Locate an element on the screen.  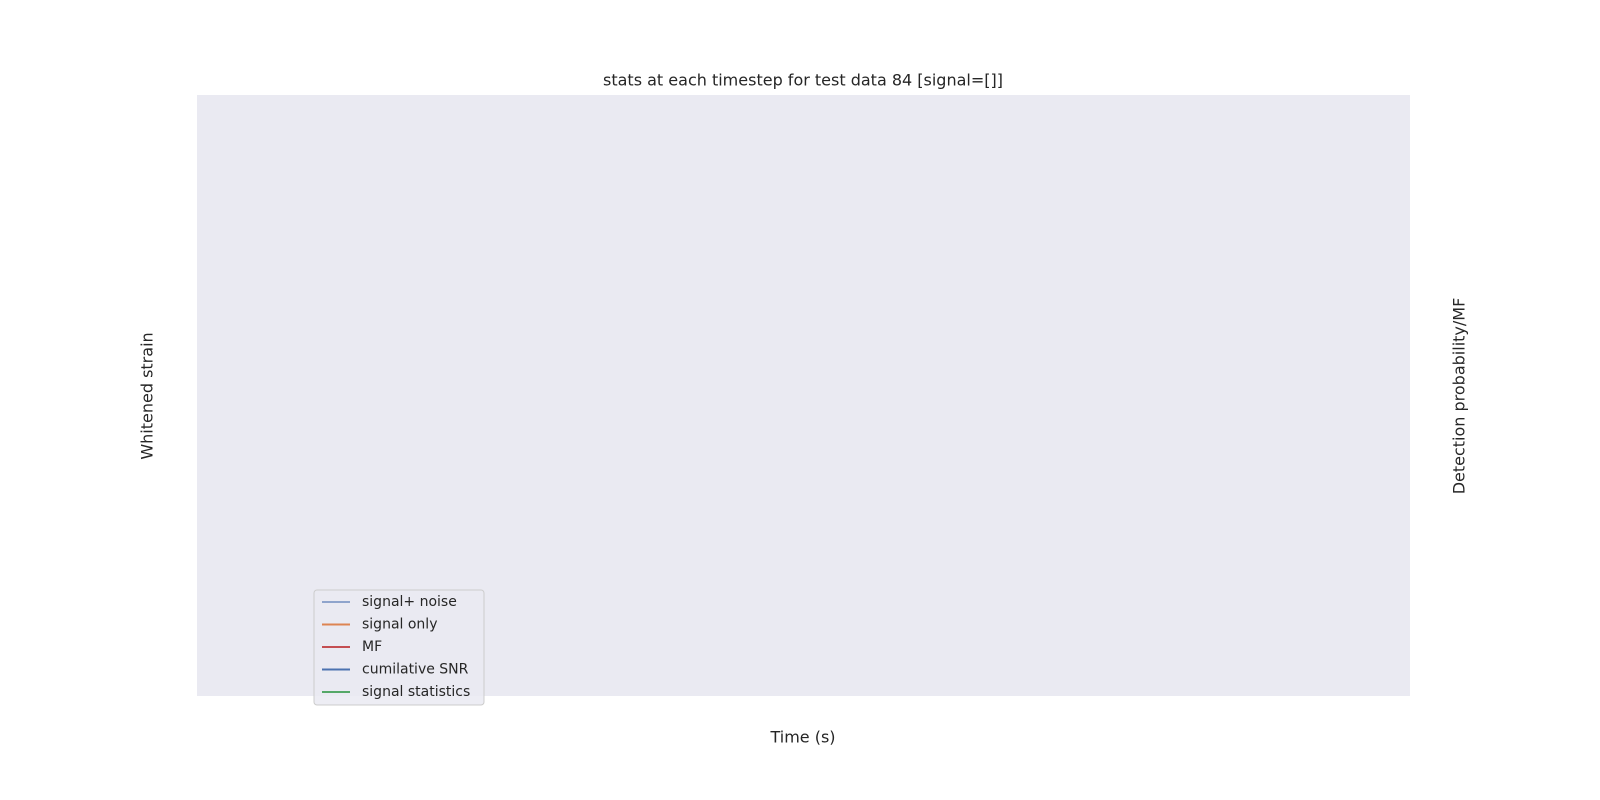
y2-axis-label: Detection probability/MF is located at coordinates (1459, 396).